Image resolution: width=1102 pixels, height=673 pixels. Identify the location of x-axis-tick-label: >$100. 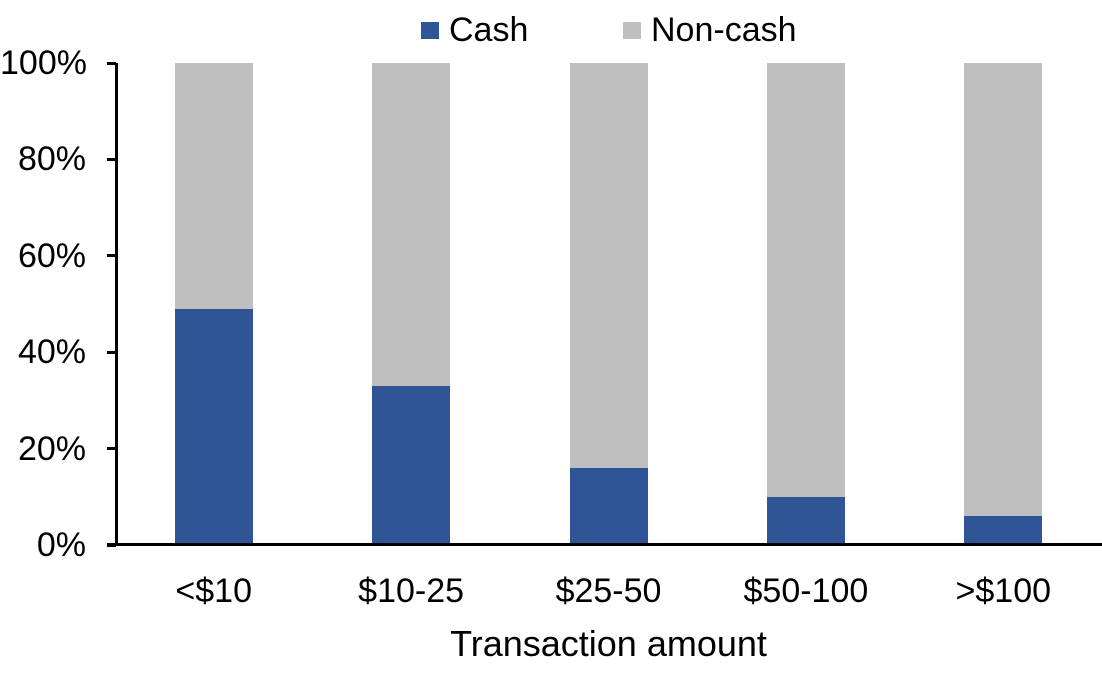
(1003, 591).